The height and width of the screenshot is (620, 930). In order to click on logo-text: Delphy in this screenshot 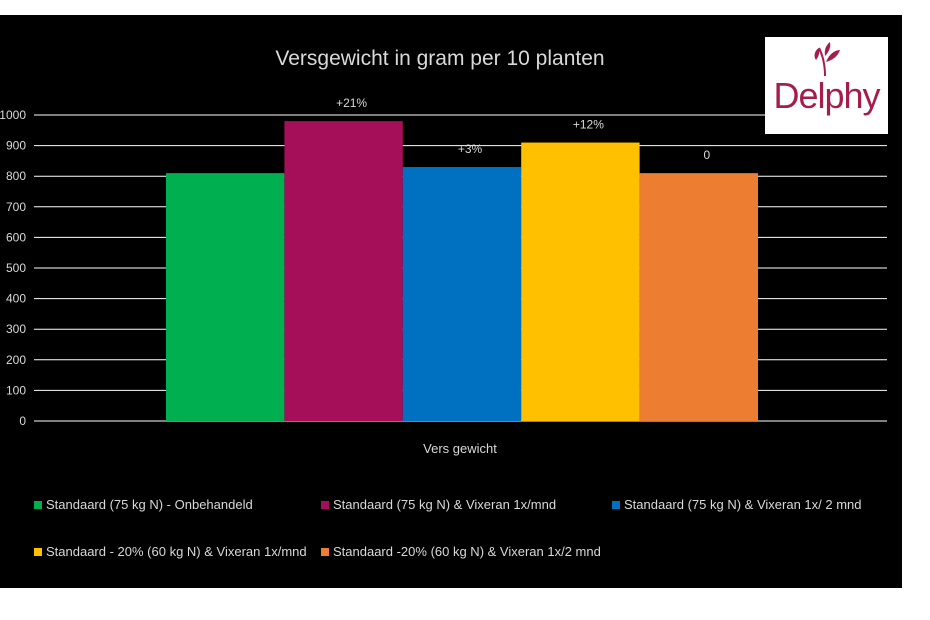, I will do `click(826, 95)`.